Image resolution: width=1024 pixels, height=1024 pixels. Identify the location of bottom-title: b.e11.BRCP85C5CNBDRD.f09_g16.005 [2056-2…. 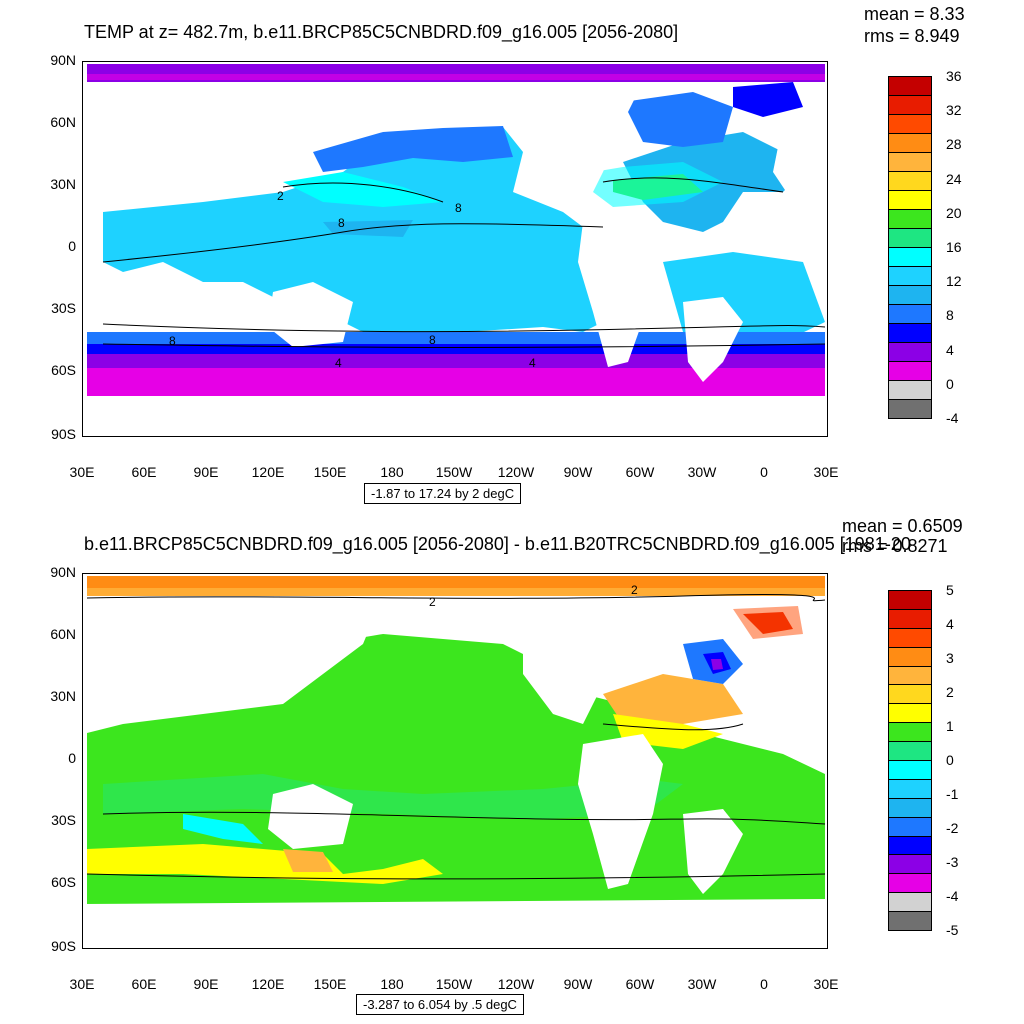
(497, 544).